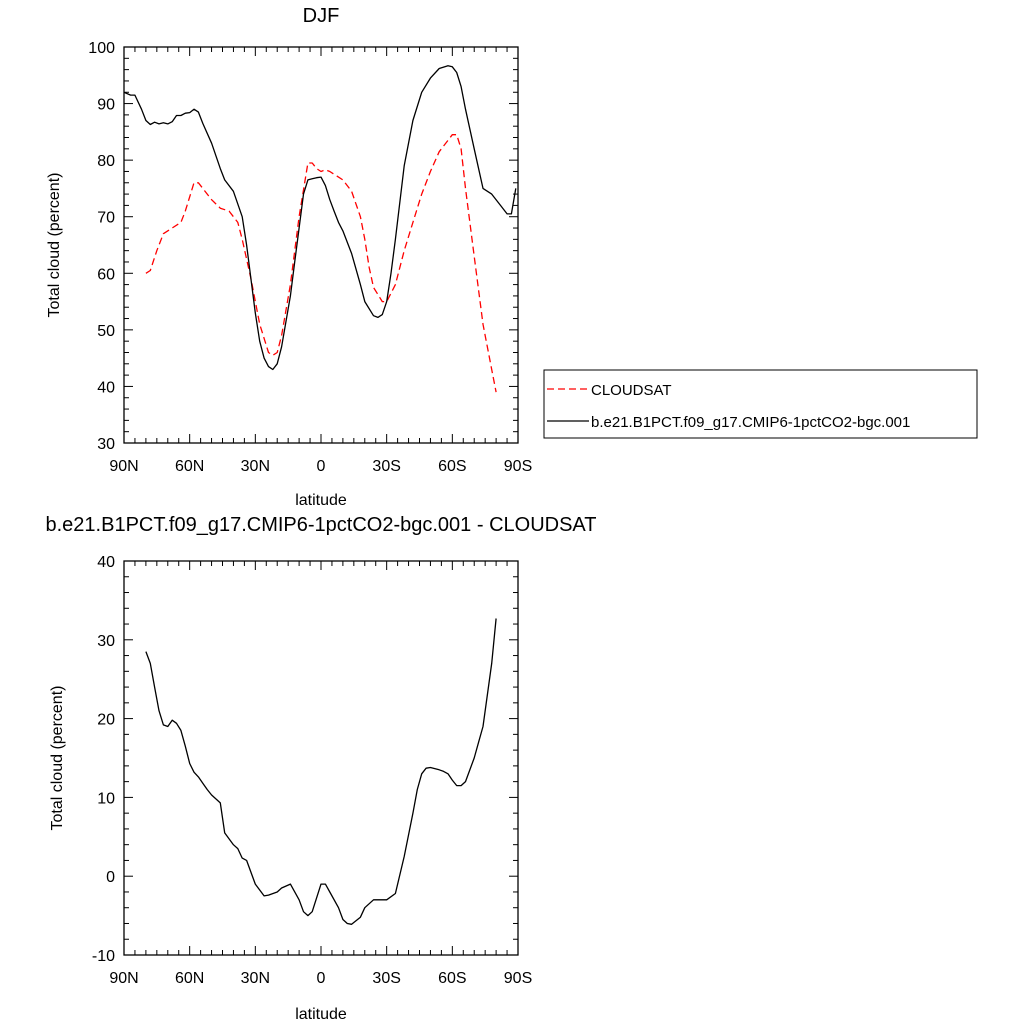 Image resolution: width=1024 pixels, height=1024 pixels. Describe the element at coordinates (321, 500) in the screenshot. I see `chart-djf-xlabel: latitude` at that location.